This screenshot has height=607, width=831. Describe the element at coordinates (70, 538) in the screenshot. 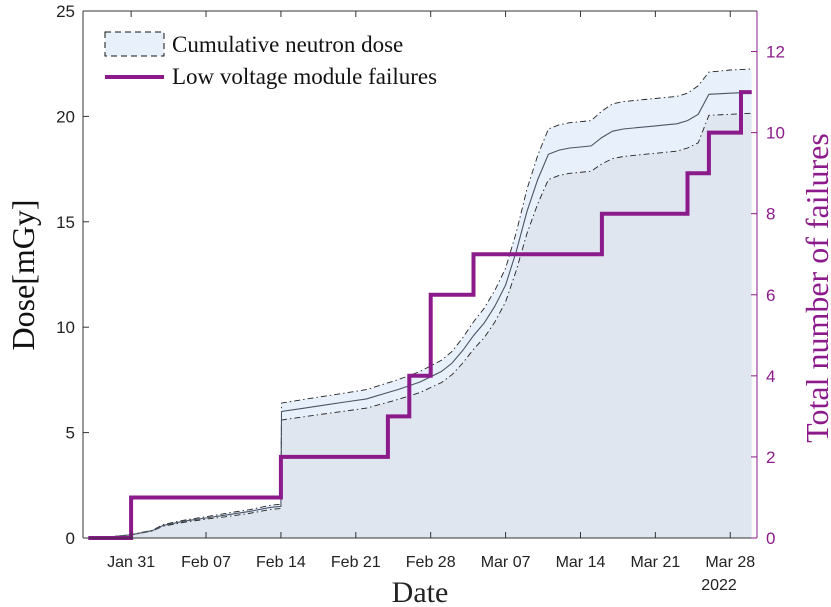

I see `left-tick-label: 0` at that location.